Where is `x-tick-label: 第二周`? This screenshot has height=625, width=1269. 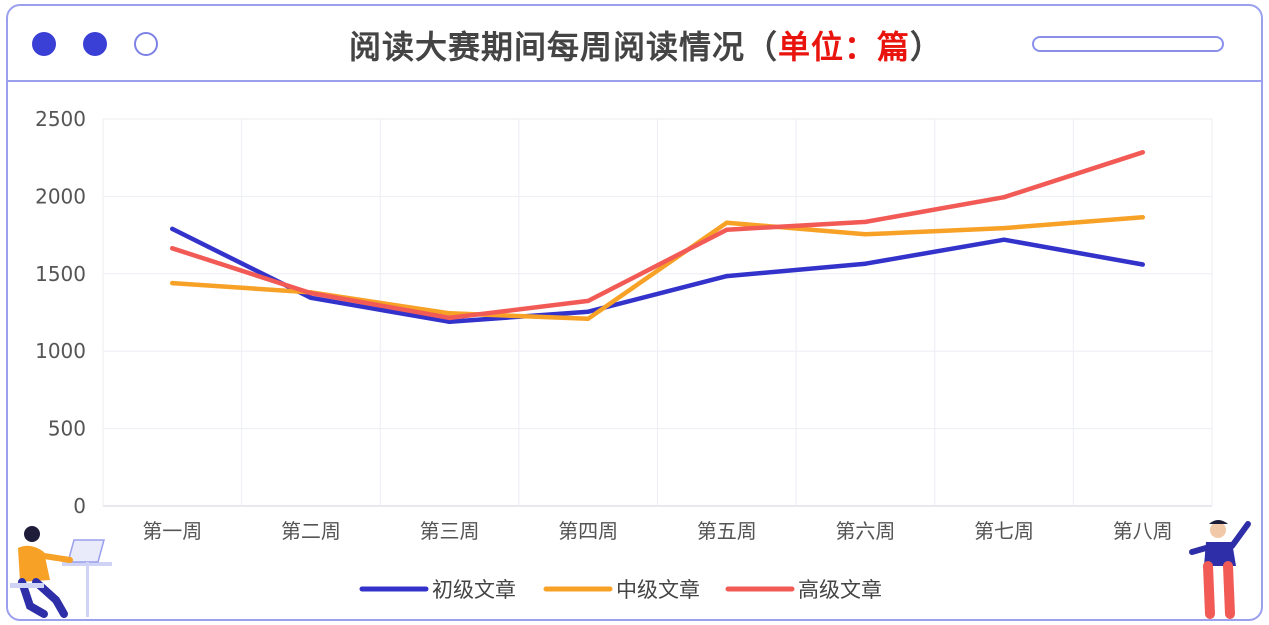
x-tick-label: 第二周 is located at coordinates (311, 531).